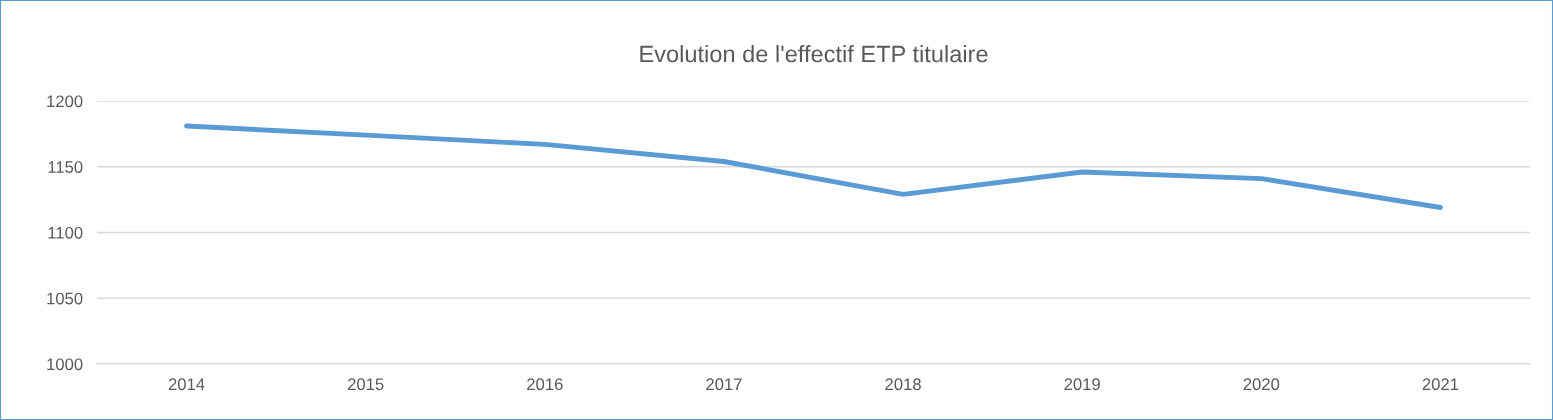 This screenshot has height=420, width=1553. Describe the element at coordinates (65, 364) in the screenshot. I see `y-tick-label: 1000` at that location.